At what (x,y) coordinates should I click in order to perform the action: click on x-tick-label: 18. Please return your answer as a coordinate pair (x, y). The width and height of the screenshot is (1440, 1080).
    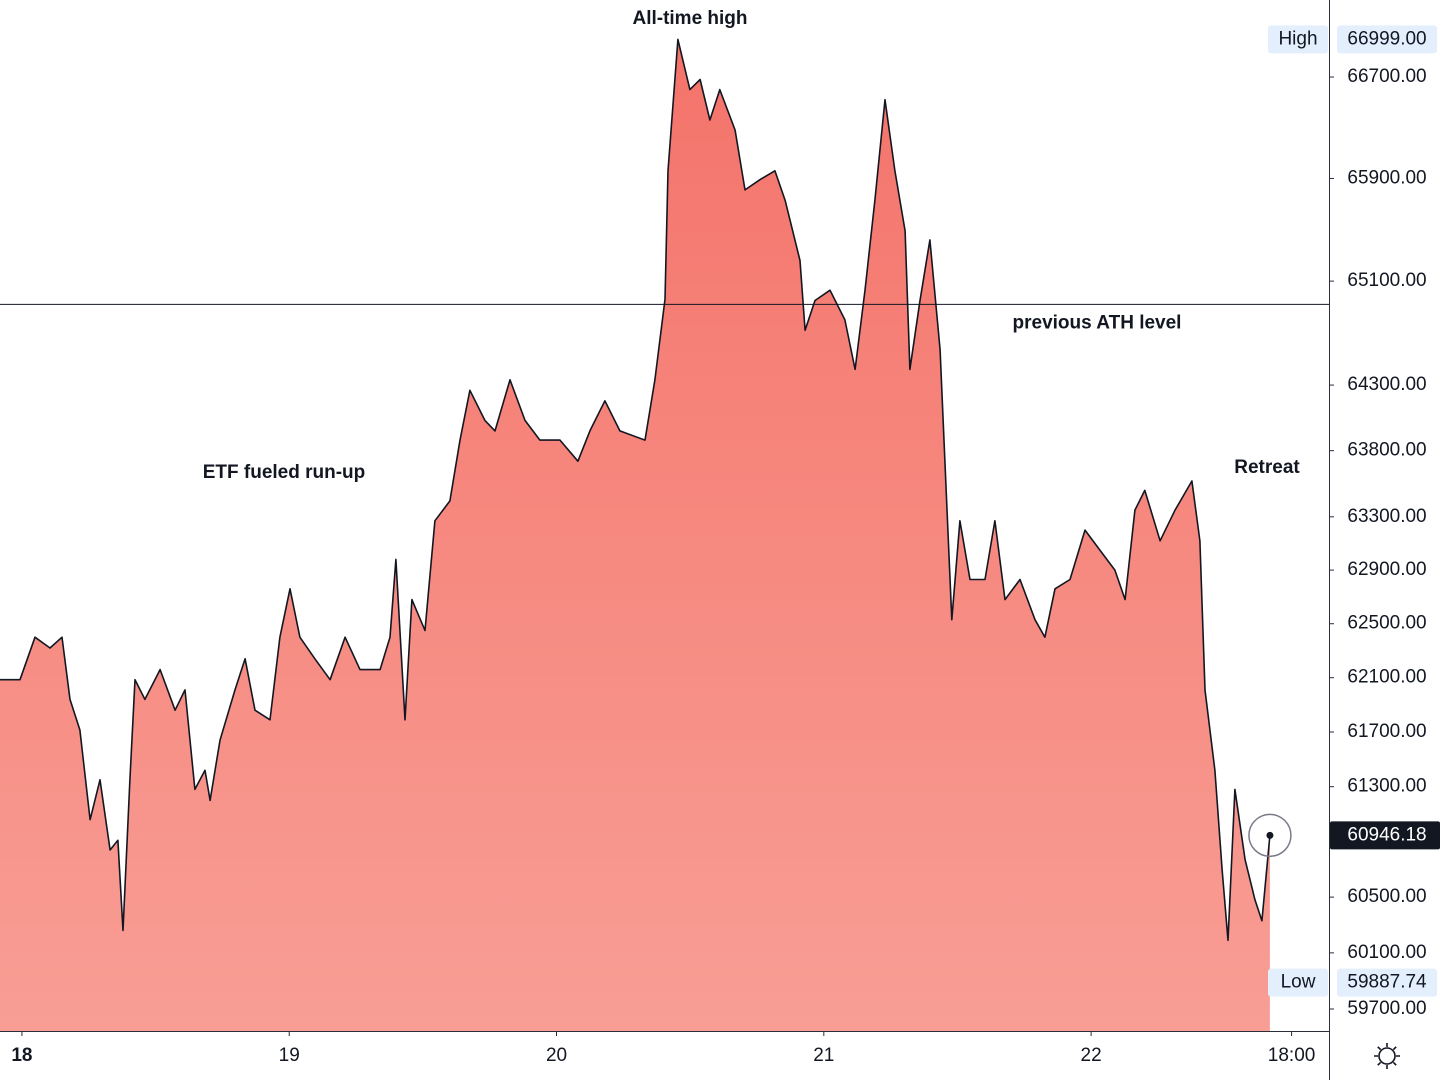
    Looking at the image, I should click on (21, 1055).